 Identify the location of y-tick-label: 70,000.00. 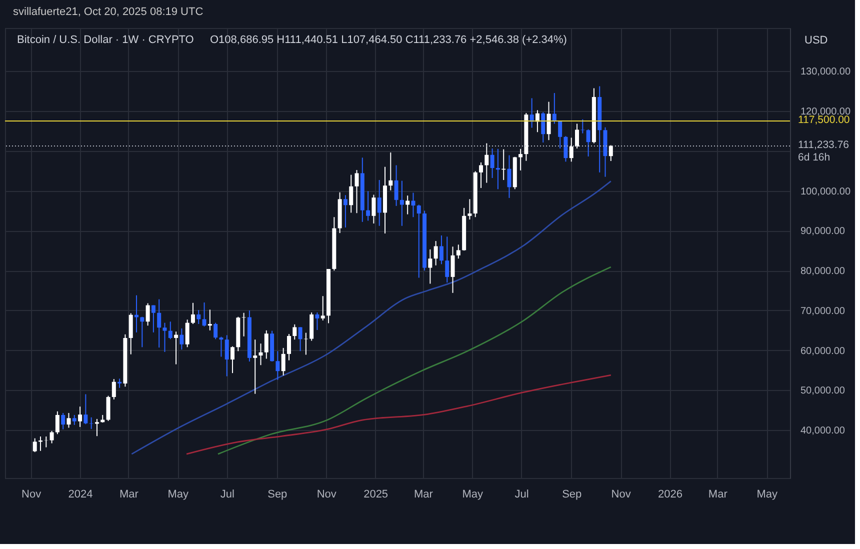
(823, 311).